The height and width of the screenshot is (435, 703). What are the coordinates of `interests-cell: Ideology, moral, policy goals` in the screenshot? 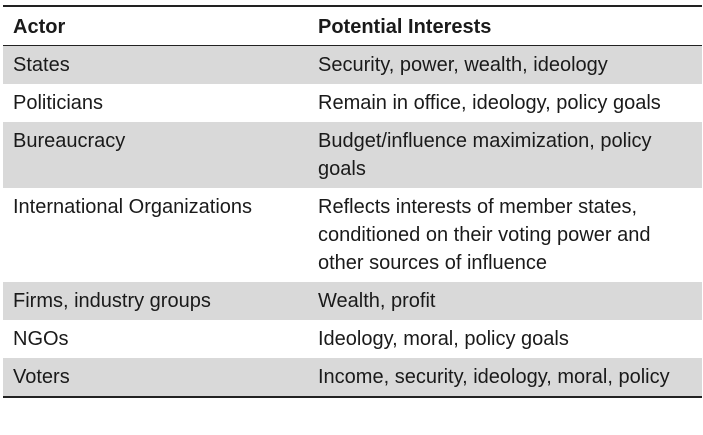 It's located at (443, 339).